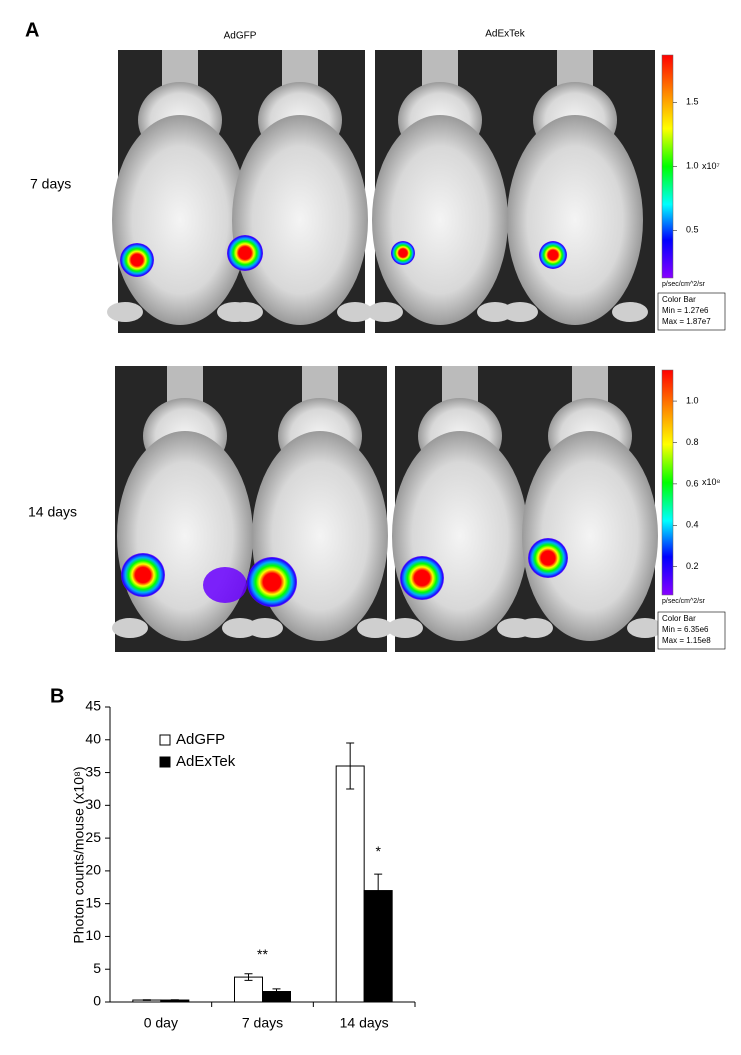  What do you see at coordinates (364, 1023) in the screenshot?
I see `x-tick-label: 14 days` at bounding box center [364, 1023].